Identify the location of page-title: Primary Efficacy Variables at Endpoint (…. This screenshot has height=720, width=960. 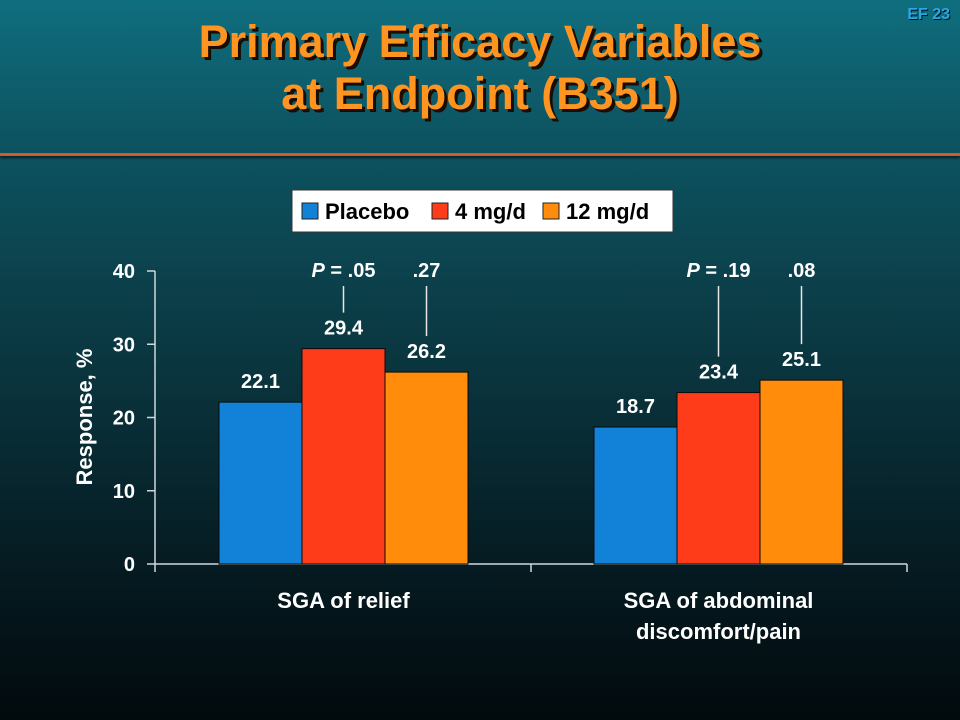
(480, 68).